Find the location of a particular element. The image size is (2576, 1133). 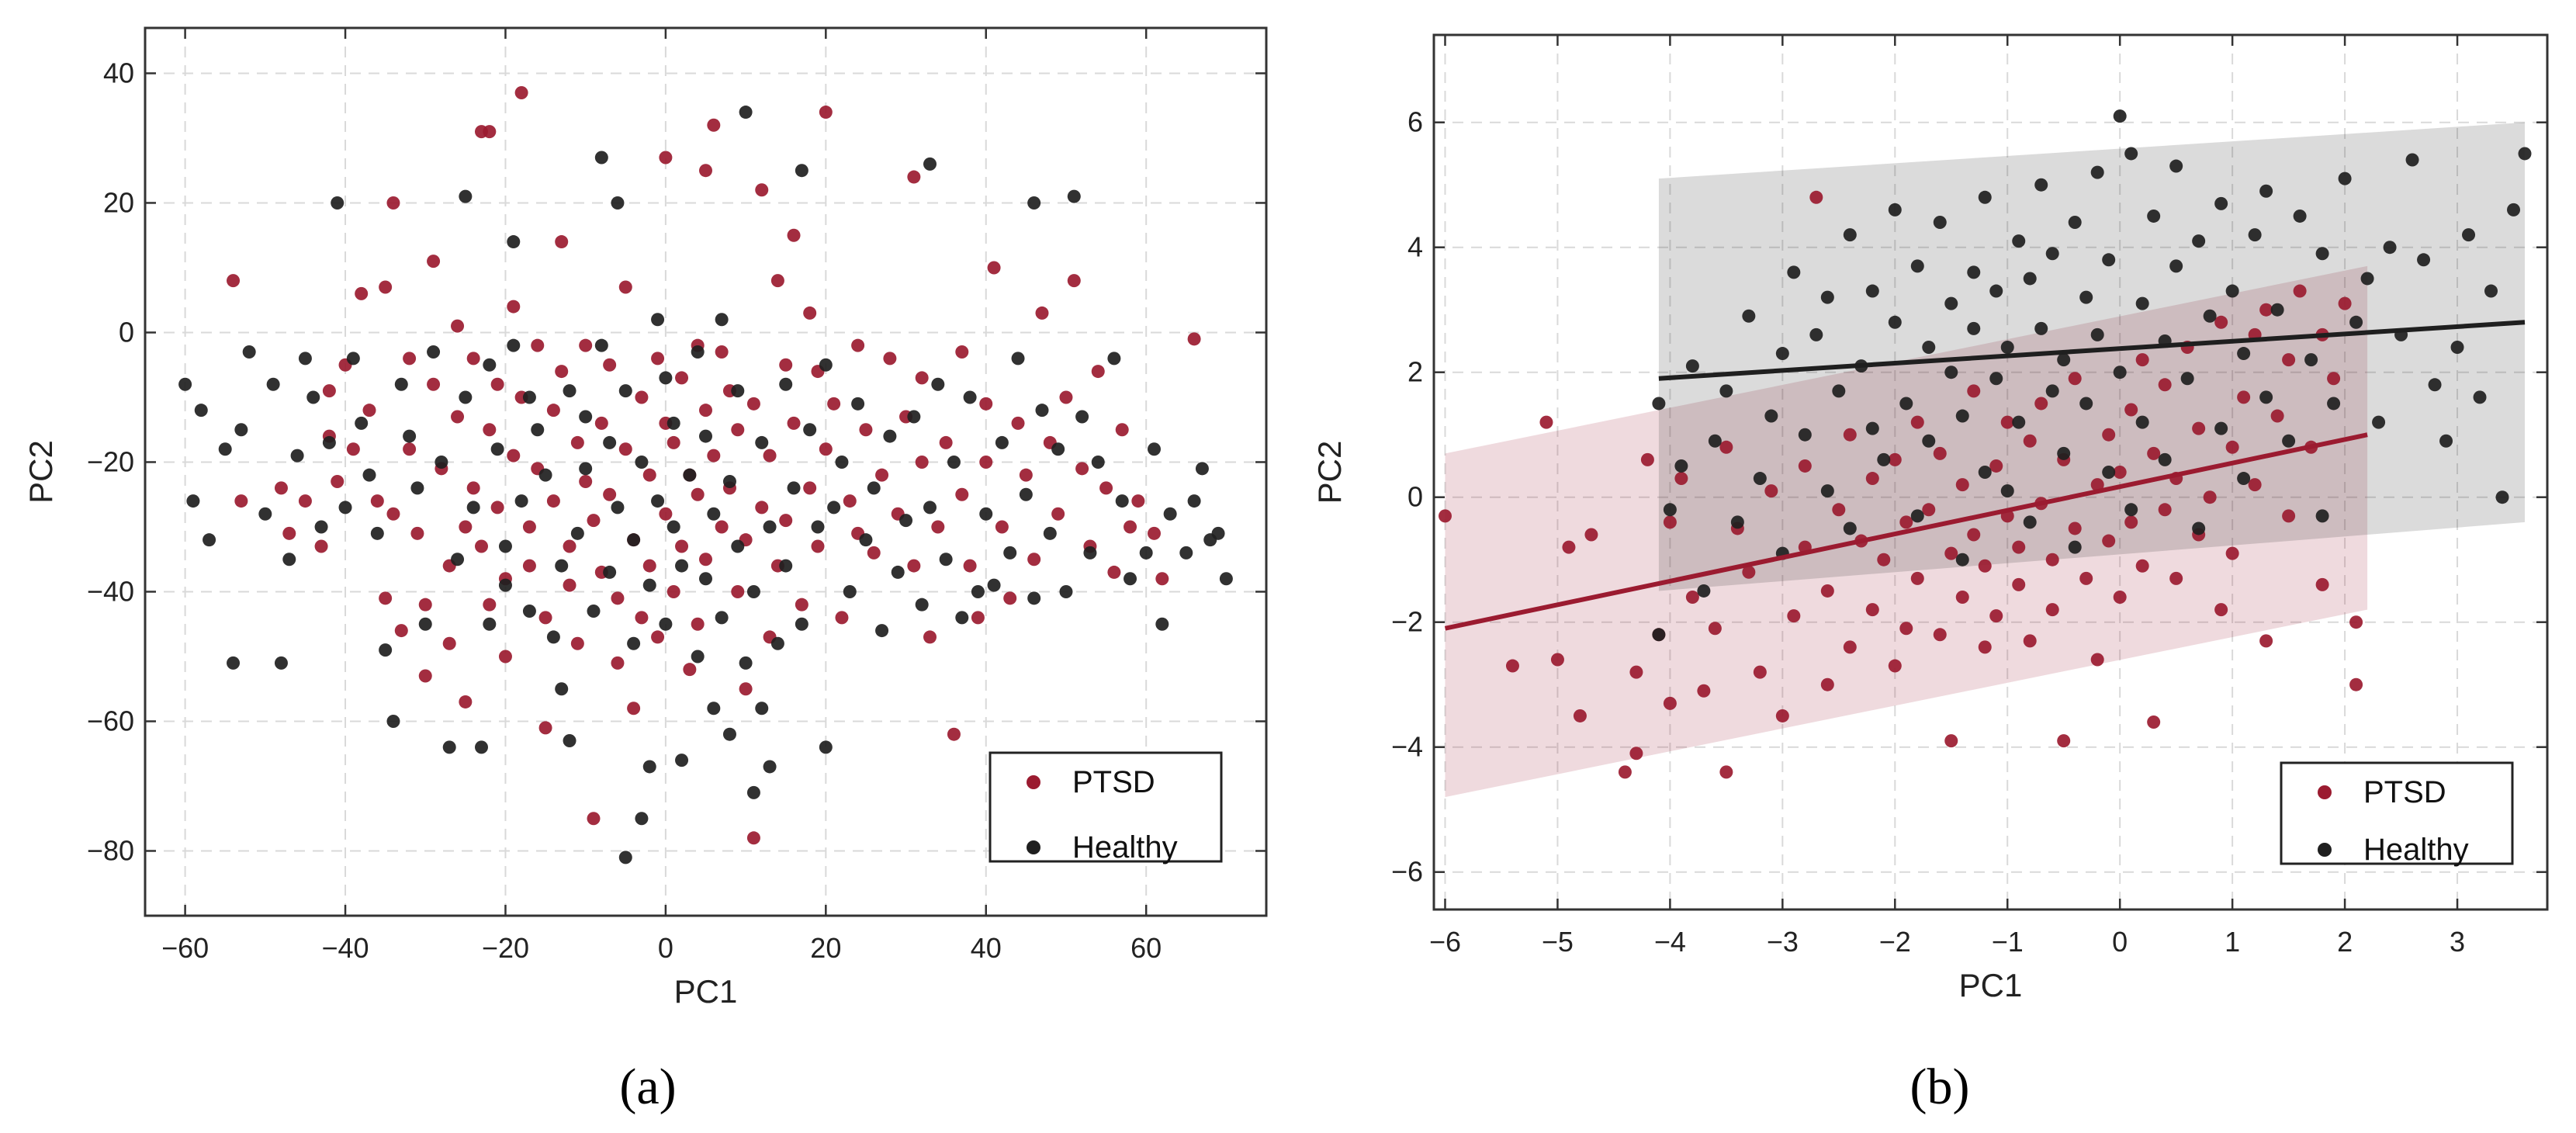

panel-b-x-tick-label: 1 is located at coordinates (2232, 942).